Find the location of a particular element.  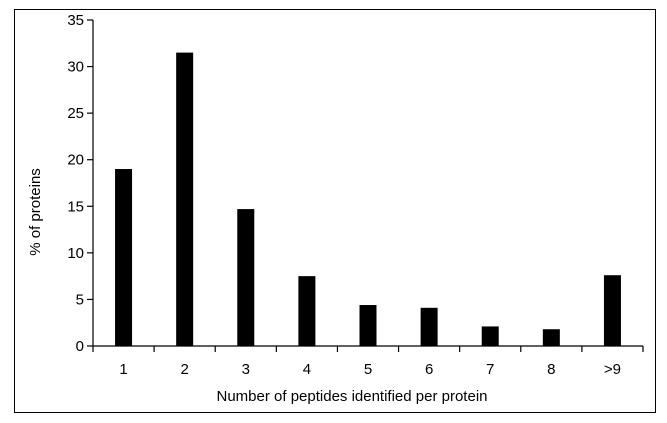

x-tick-label: 1 is located at coordinates (123, 369).